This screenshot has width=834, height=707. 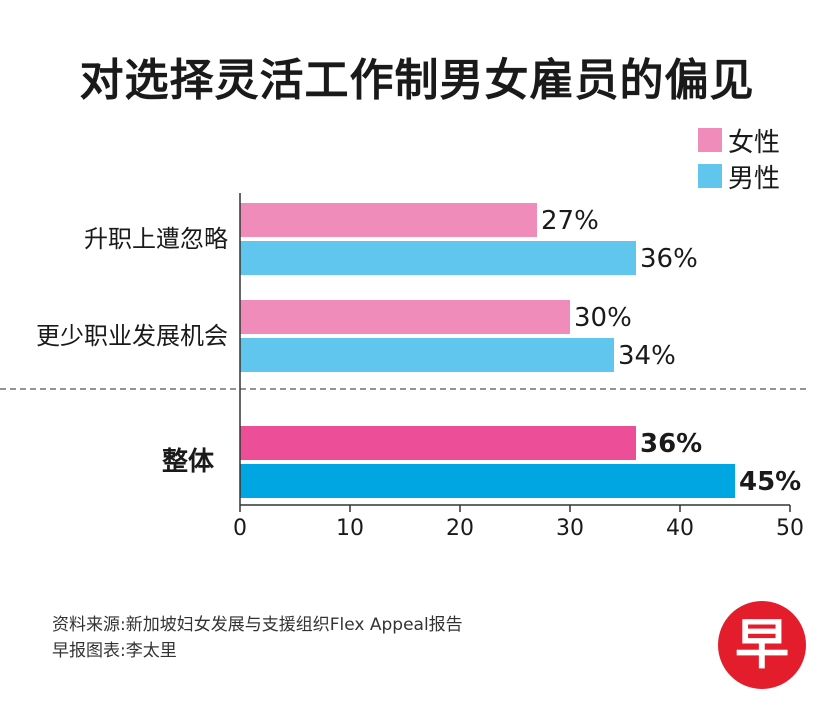 I want to click on x-tick-label-4: 40, so click(x=680, y=528).